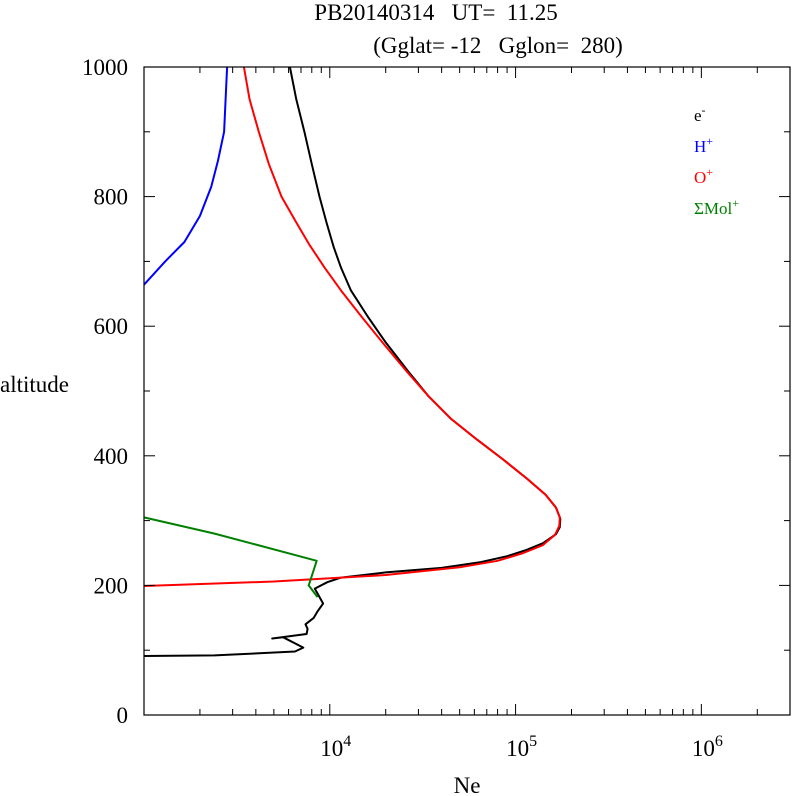 The image size is (792, 796). What do you see at coordinates (467, 784) in the screenshot?
I see `x-axis-label: Ne` at bounding box center [467, 784].